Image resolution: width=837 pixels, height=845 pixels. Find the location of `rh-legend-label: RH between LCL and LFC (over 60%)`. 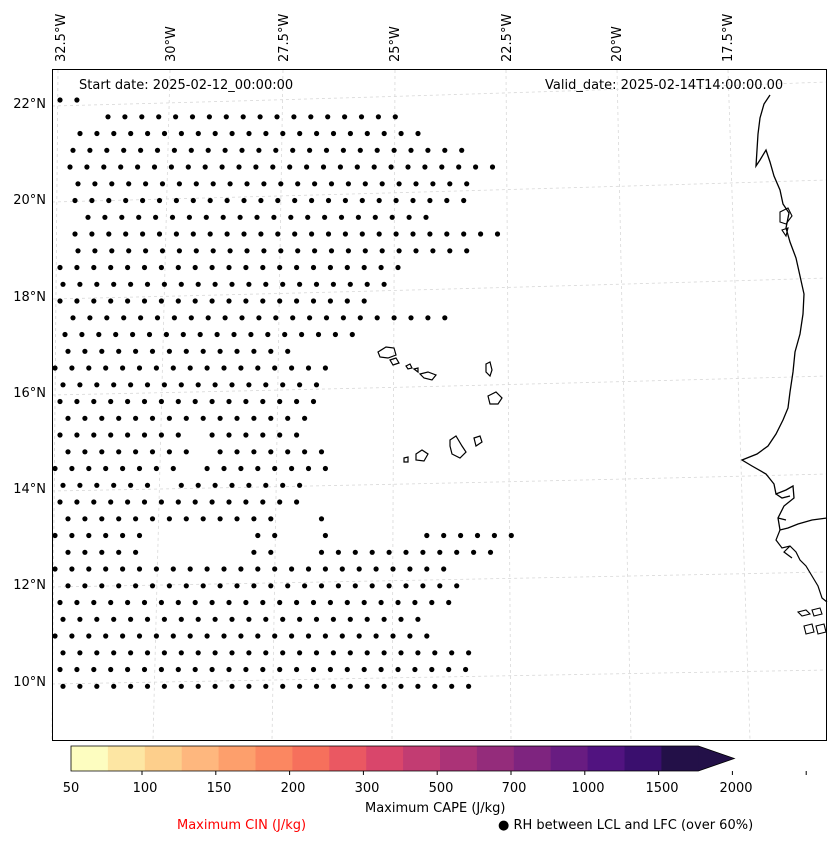

rh-legend-label: RH between LCL and LFC (over 60%) is located at coordinates (633, 825).